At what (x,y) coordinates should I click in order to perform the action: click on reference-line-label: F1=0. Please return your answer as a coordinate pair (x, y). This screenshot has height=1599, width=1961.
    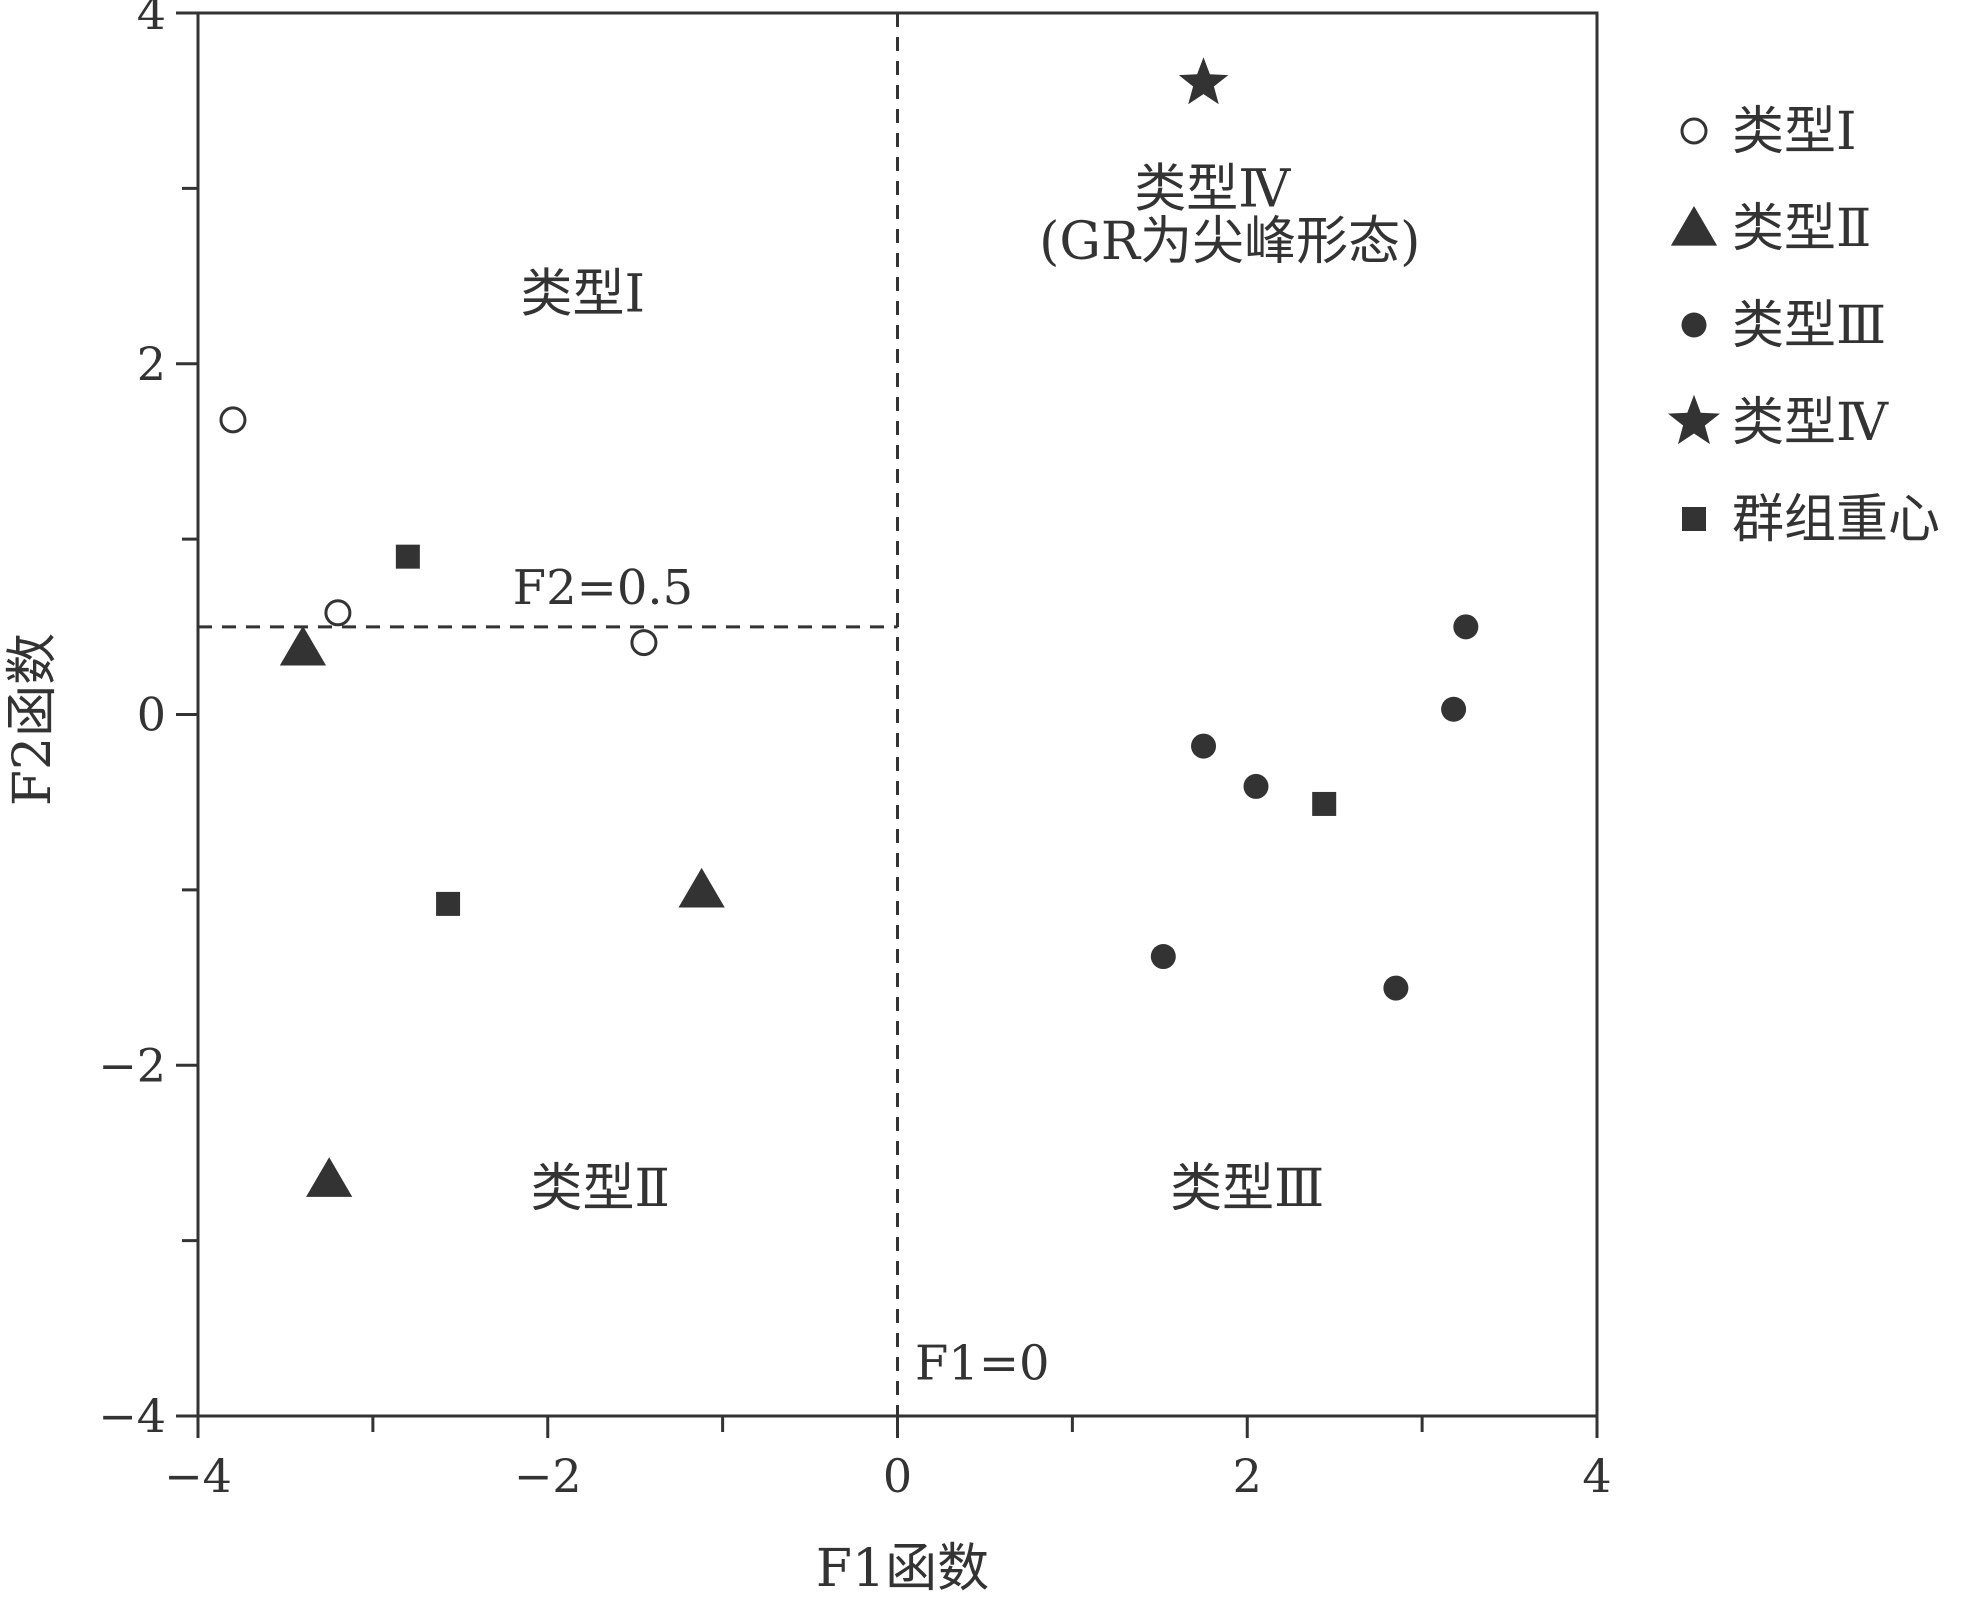
    Looking at the image, I should click on (982, 1363).